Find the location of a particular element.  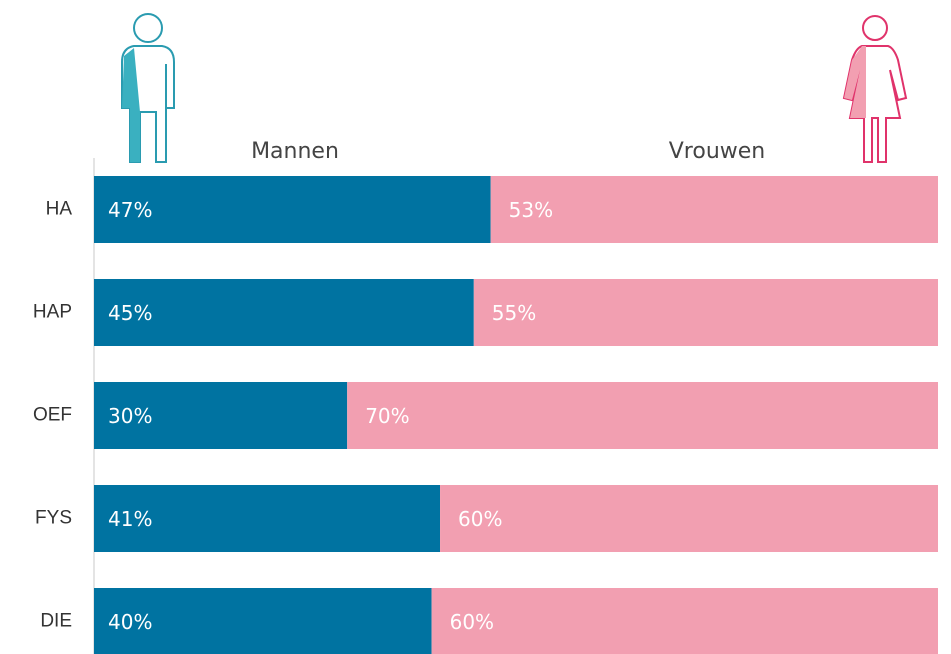

woman-icon is located at coordinates (875, 89).